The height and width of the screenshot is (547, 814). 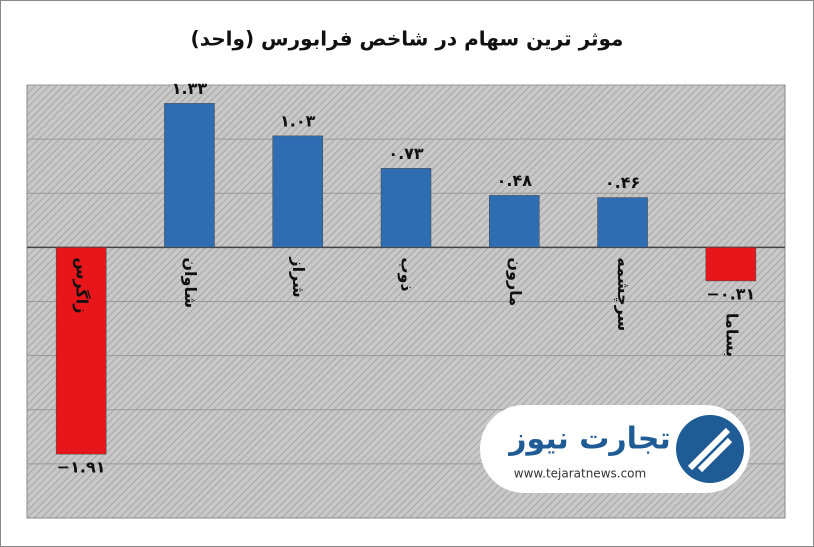 I want to click on logo-url: www.tejaratnews.com, so click(x=580, y=474).